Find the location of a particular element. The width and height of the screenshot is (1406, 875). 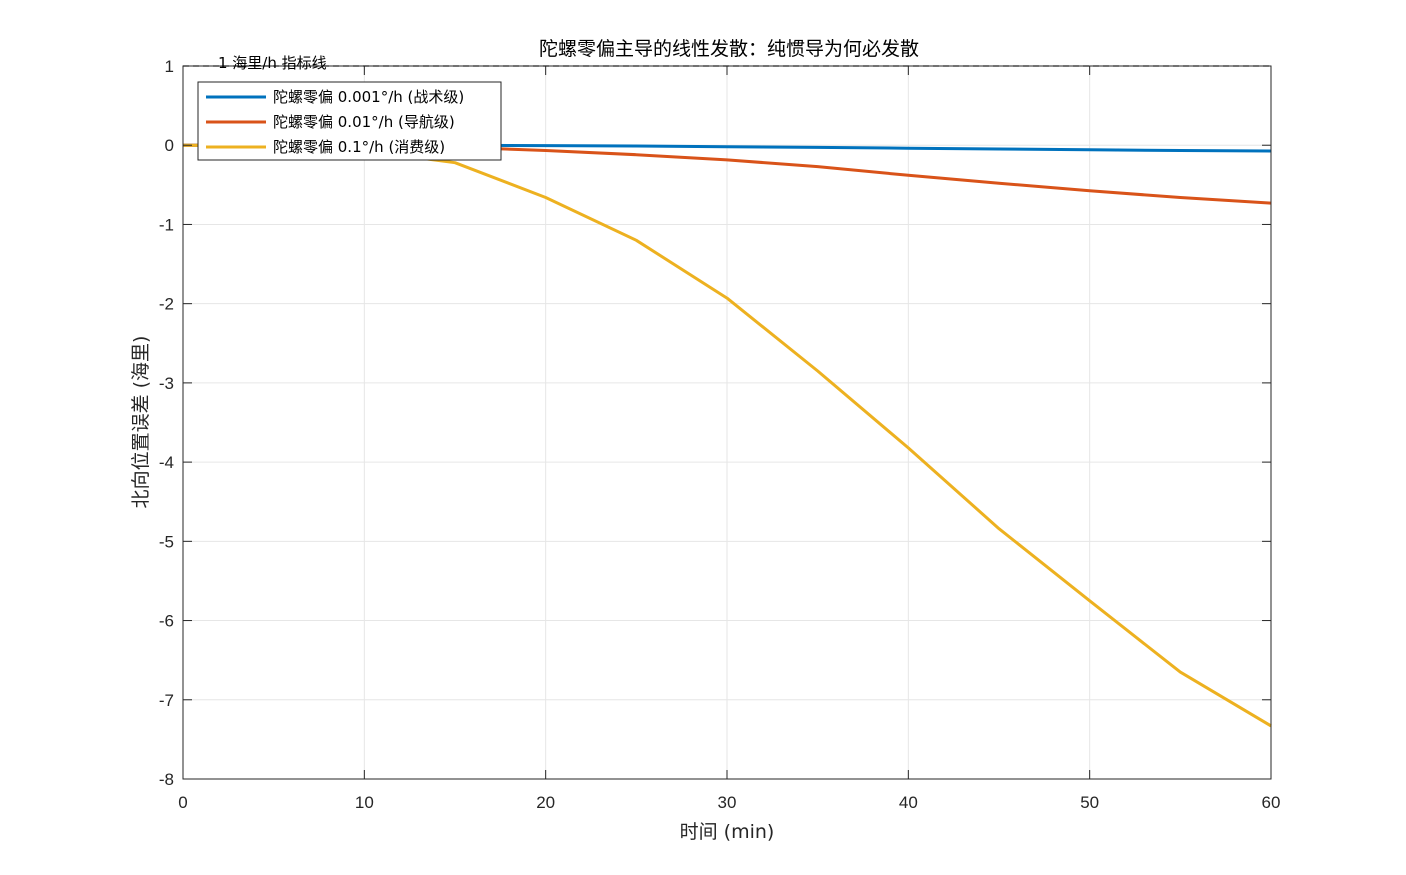

x-axis-label: 时间 (min) is located at coordinates (727, 832).